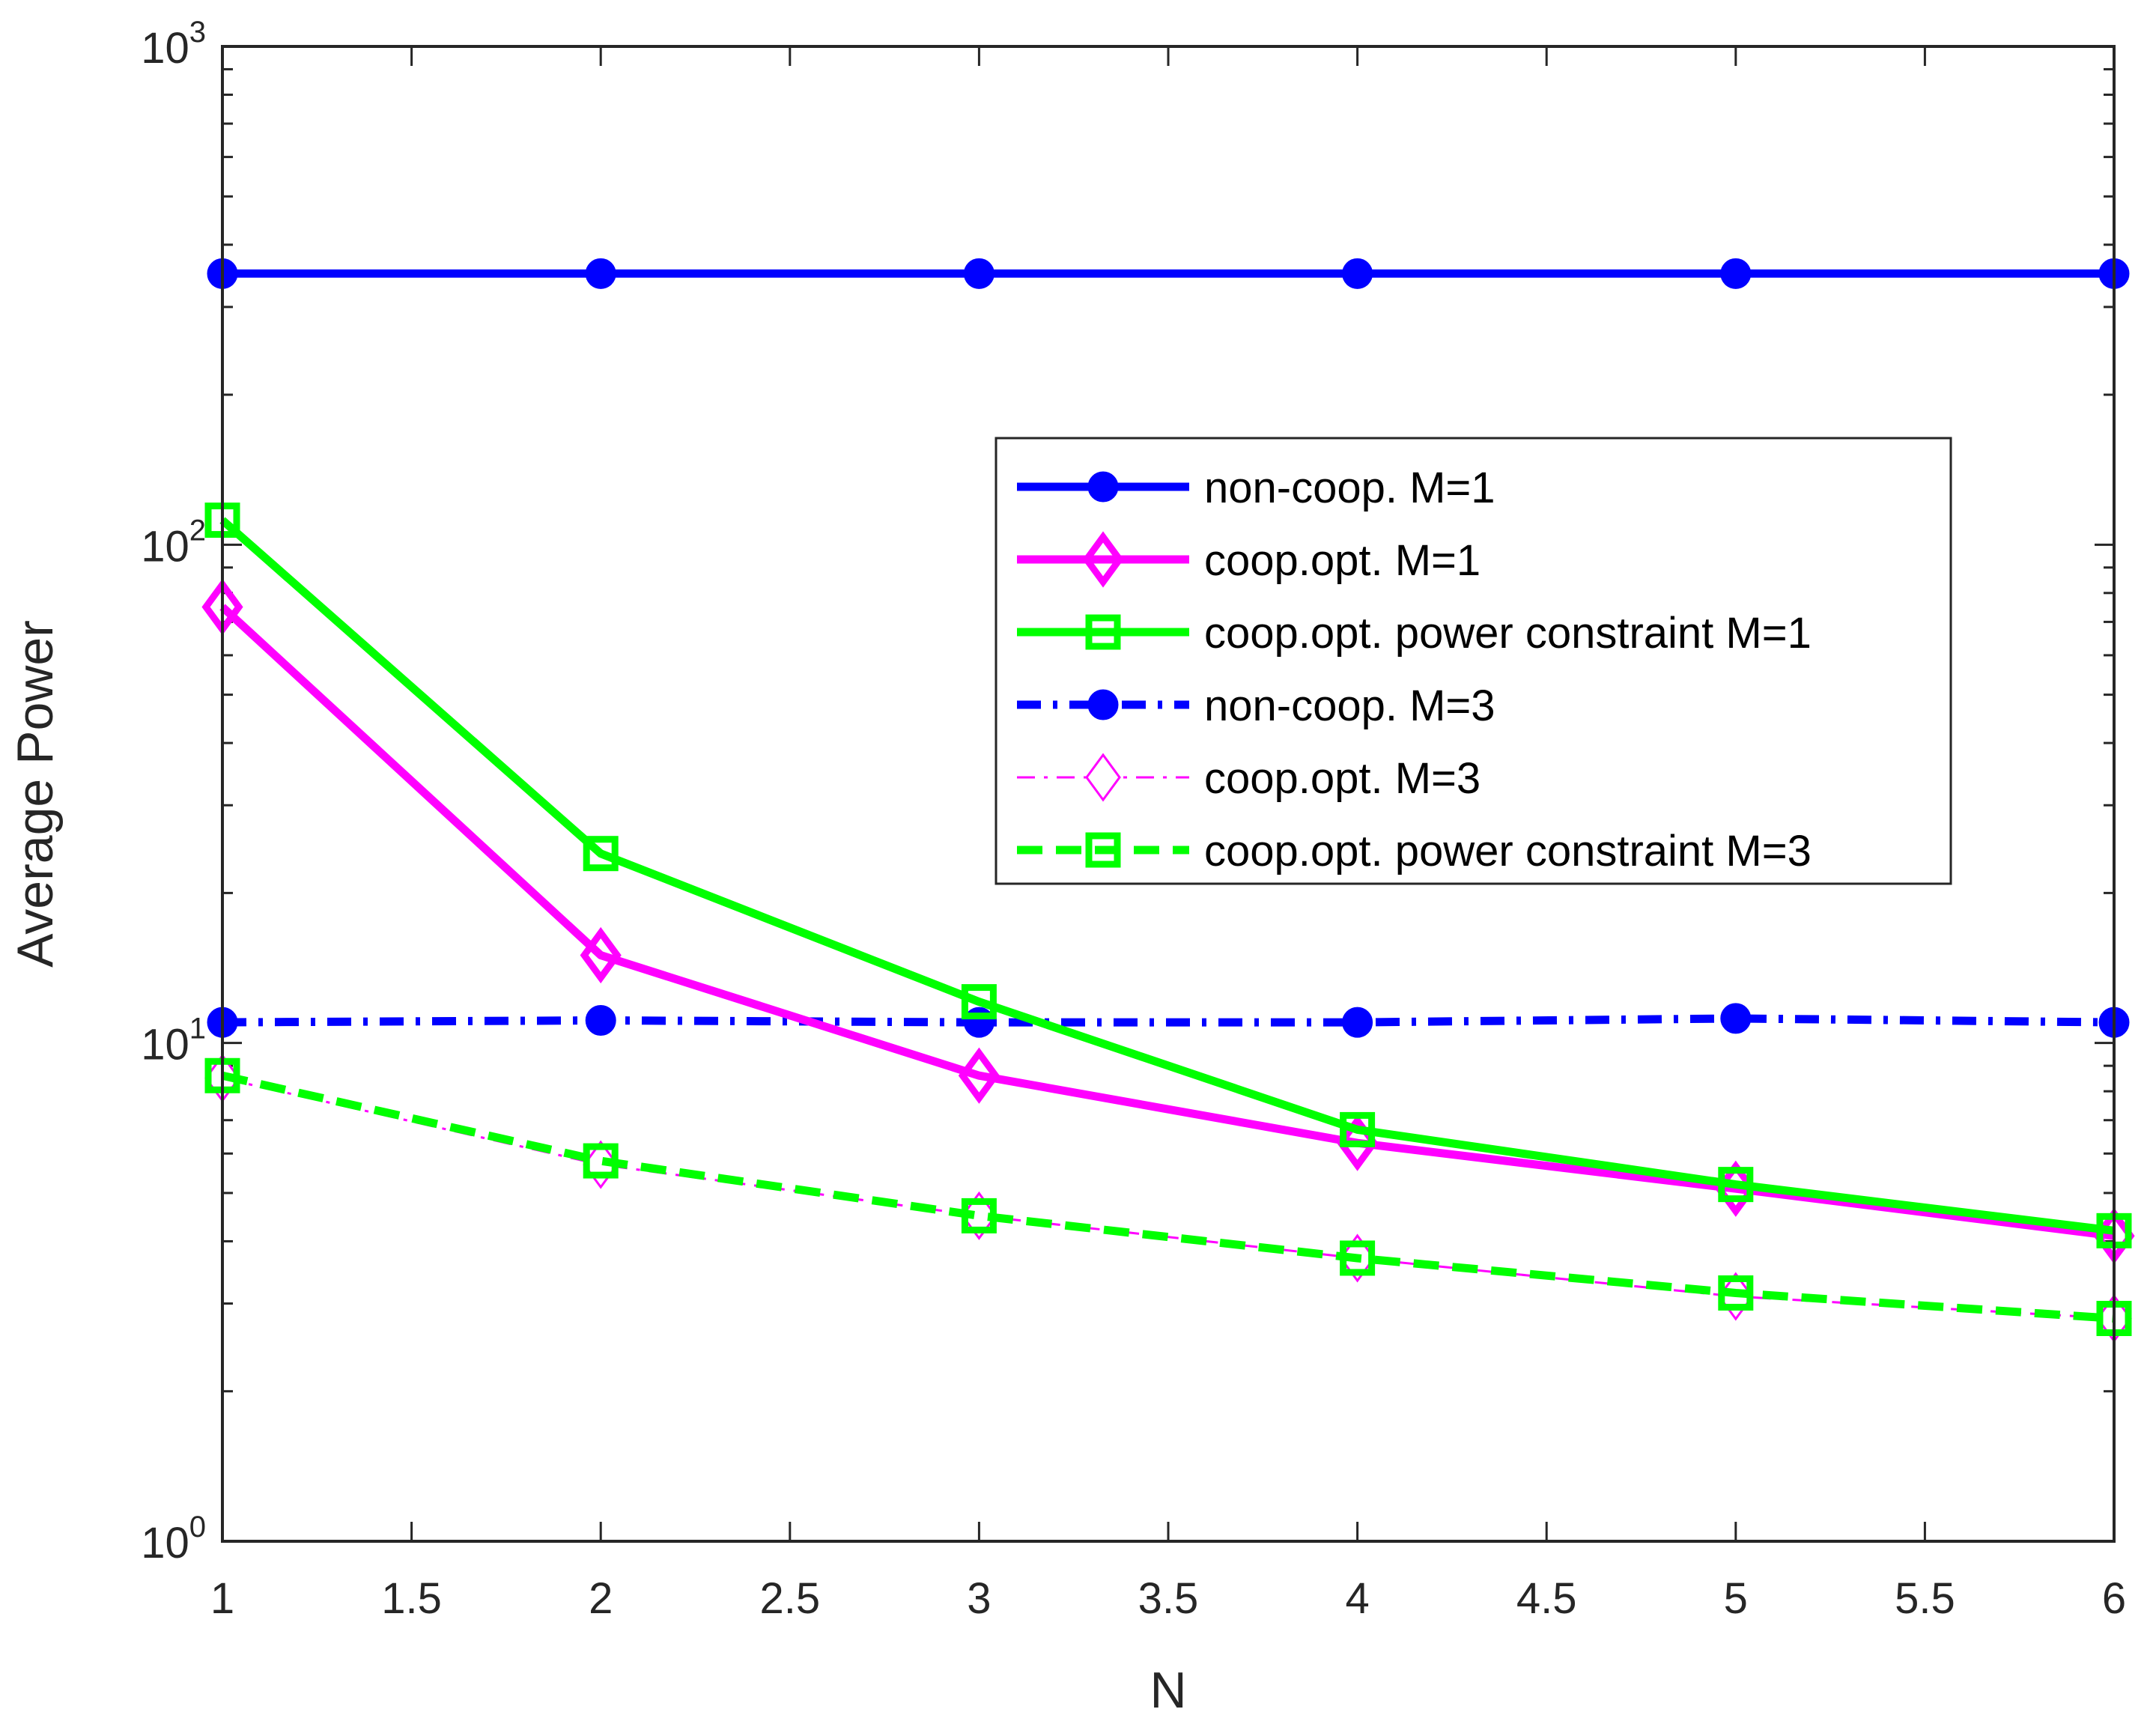 The width and height of the screenshot is (2156, 1724). I want to click on legend-label: coop.opt. M=1, so click(1342, 560).